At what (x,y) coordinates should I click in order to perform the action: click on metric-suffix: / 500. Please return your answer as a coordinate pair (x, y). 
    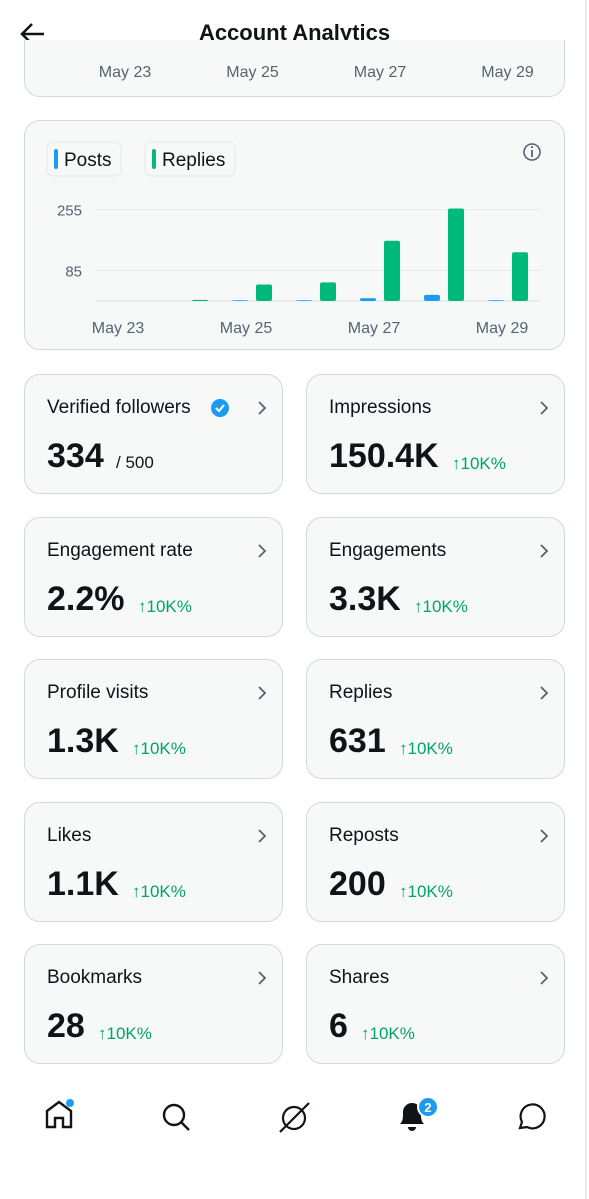
    Looking at the image, I should click on (135, 462).